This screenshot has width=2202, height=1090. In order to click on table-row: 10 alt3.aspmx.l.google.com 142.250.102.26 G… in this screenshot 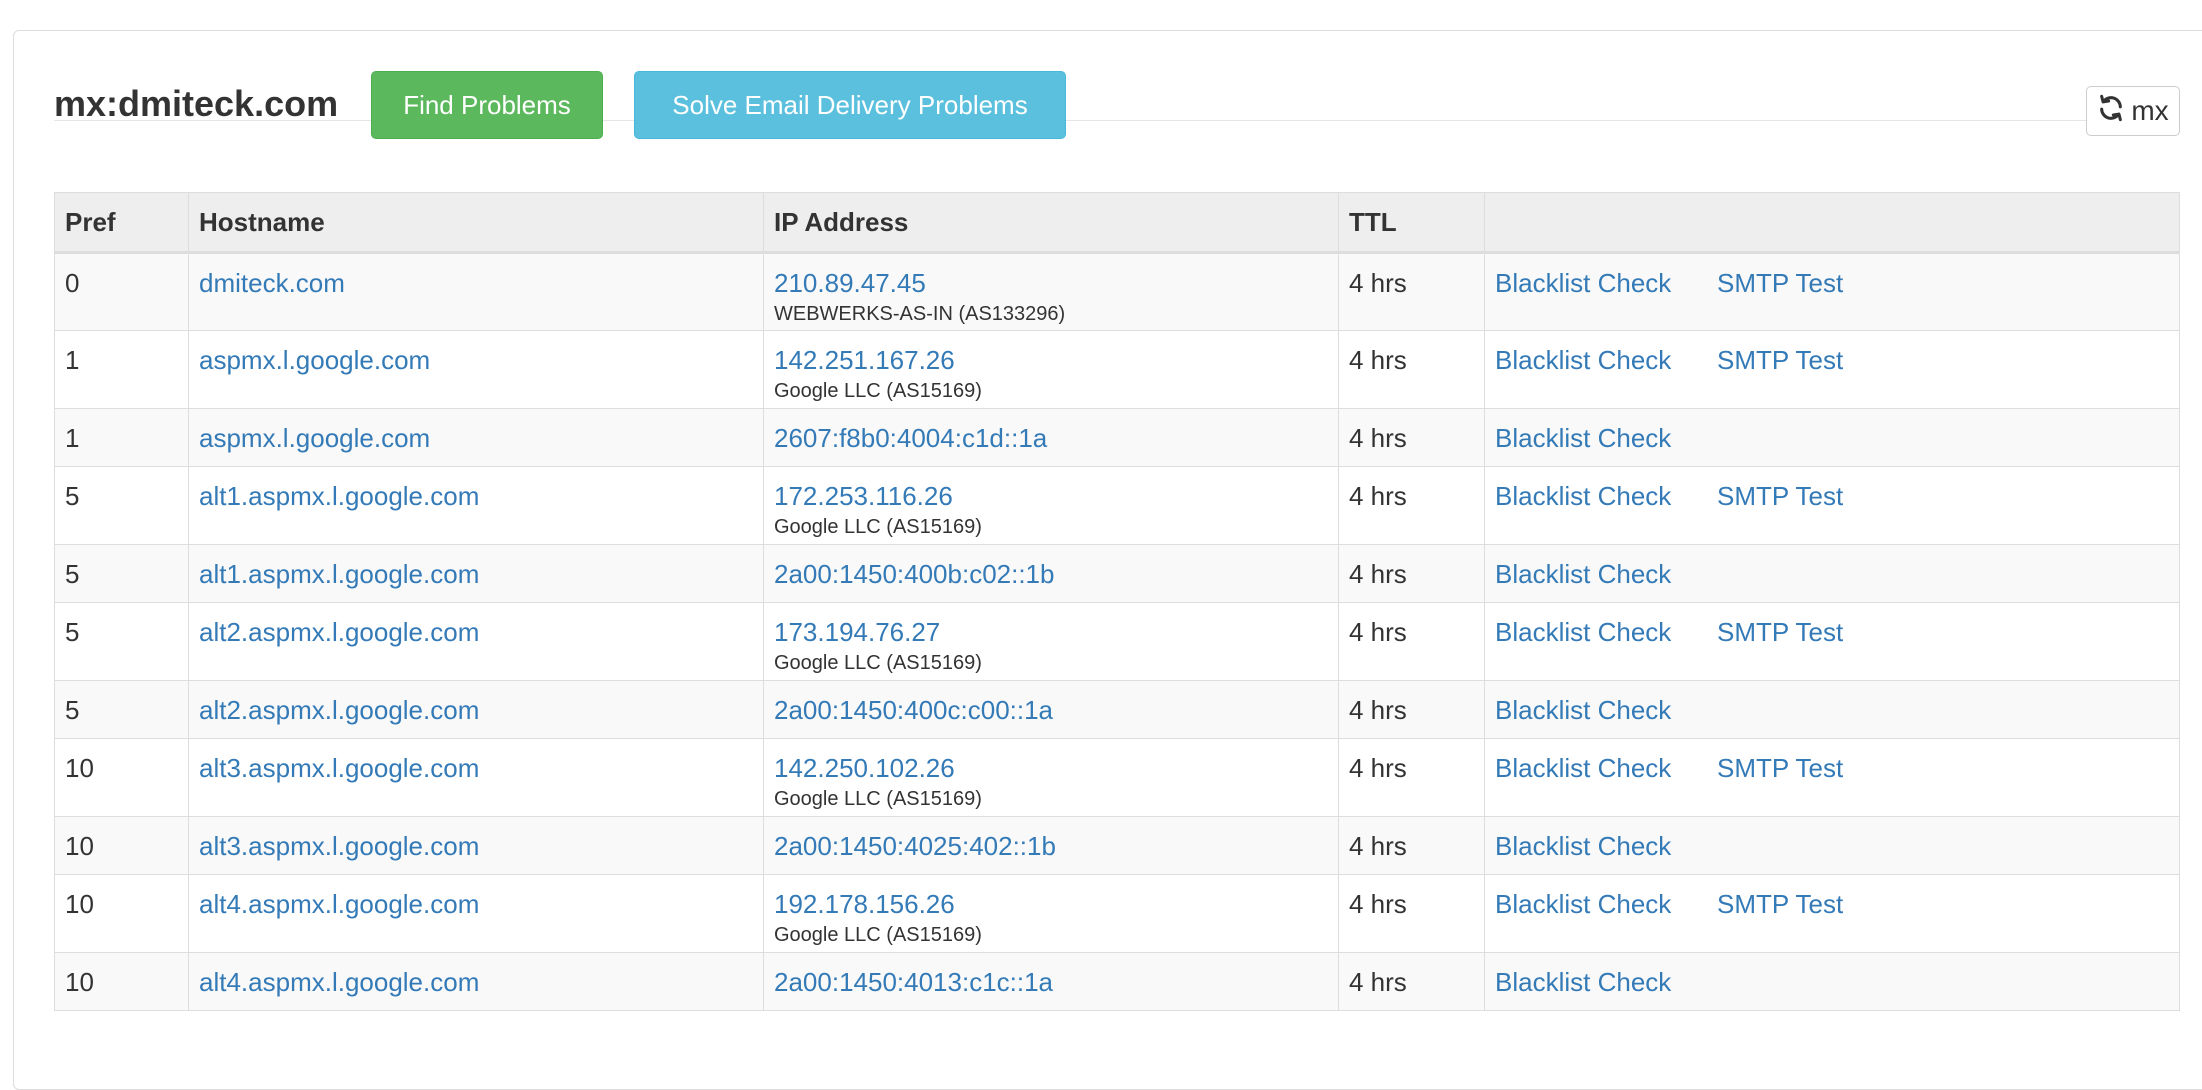, I will do `click(1117, 777)`.